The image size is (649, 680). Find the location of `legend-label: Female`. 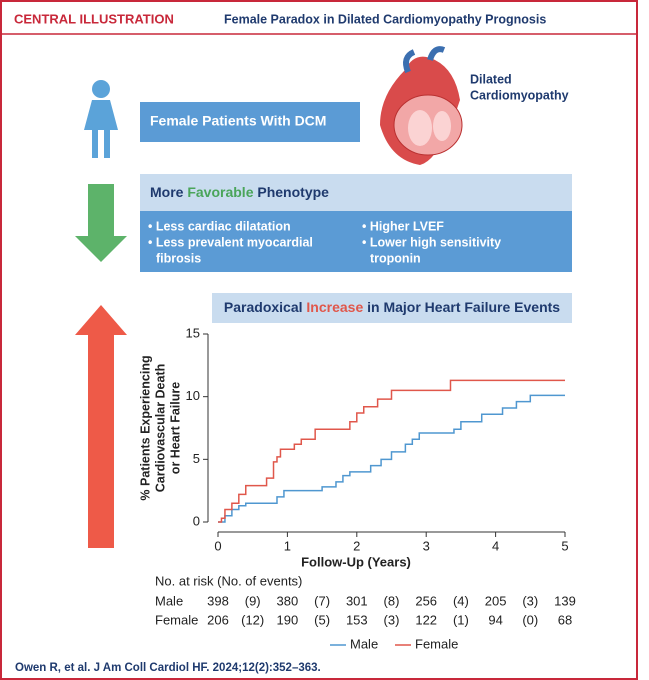

legend-label: Female is located at coordinates (436, 643).